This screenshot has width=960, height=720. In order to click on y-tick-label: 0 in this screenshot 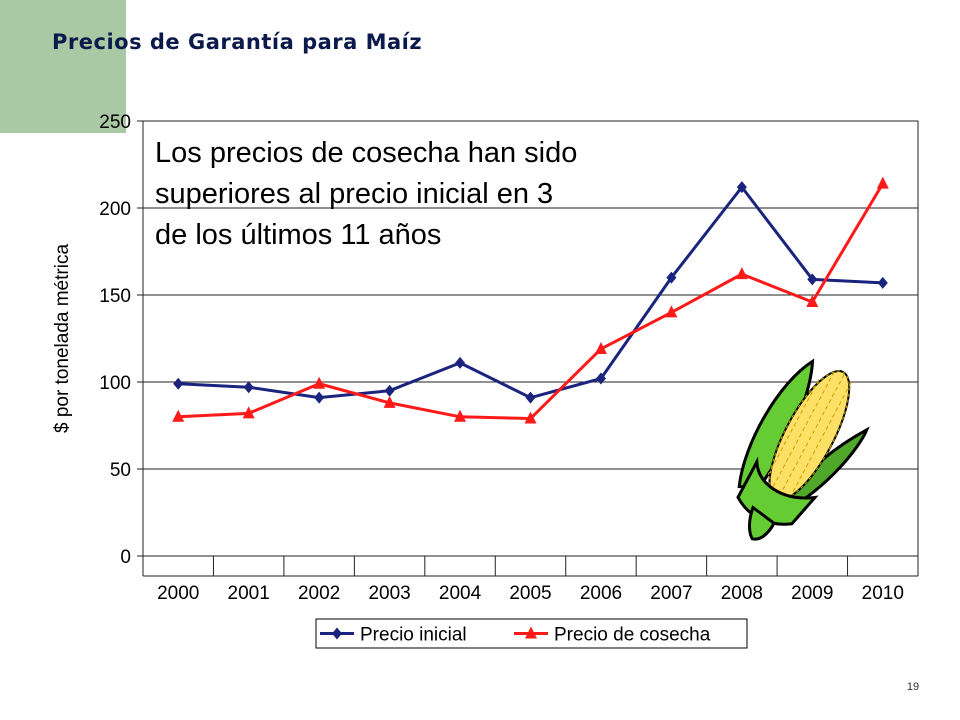, I will do `click(125, 557)`.